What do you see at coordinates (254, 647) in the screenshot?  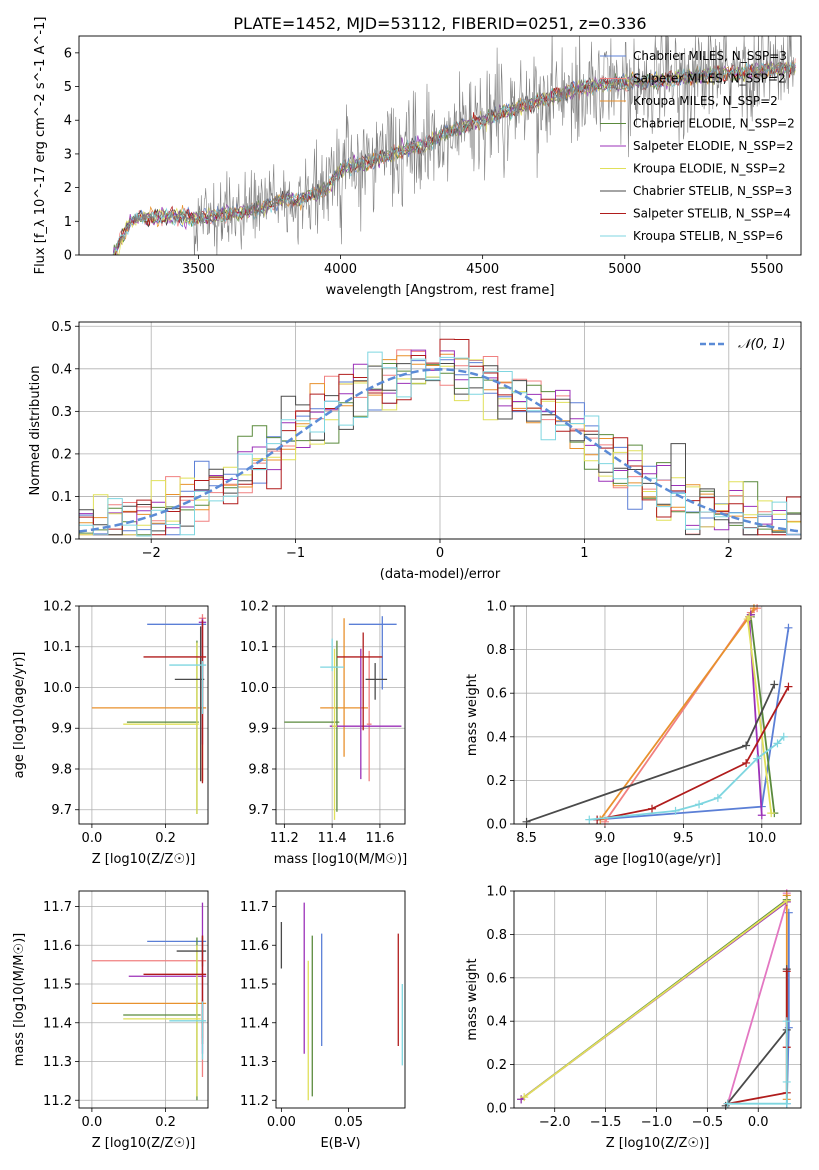 I see `y-tick-label: 10.1` at bounding box center [254, 647].